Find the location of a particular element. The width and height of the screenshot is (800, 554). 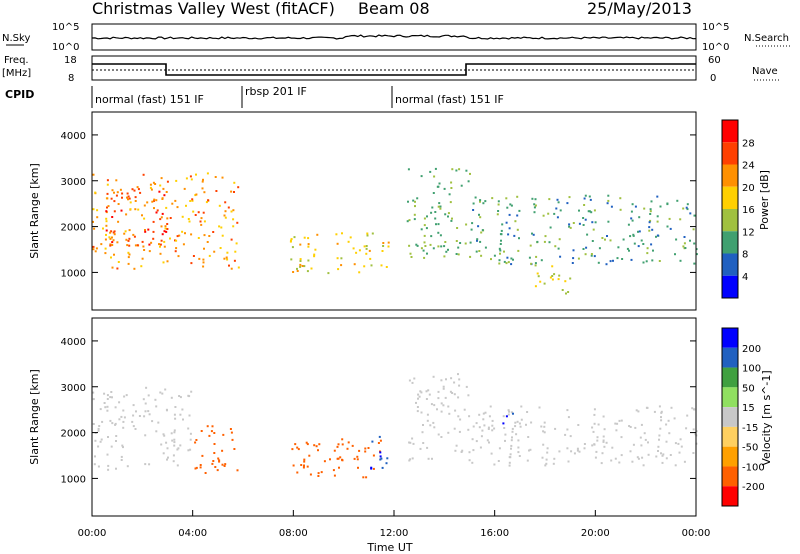

colorbar-tick-label: 4 is located at coordinates (745, 277).